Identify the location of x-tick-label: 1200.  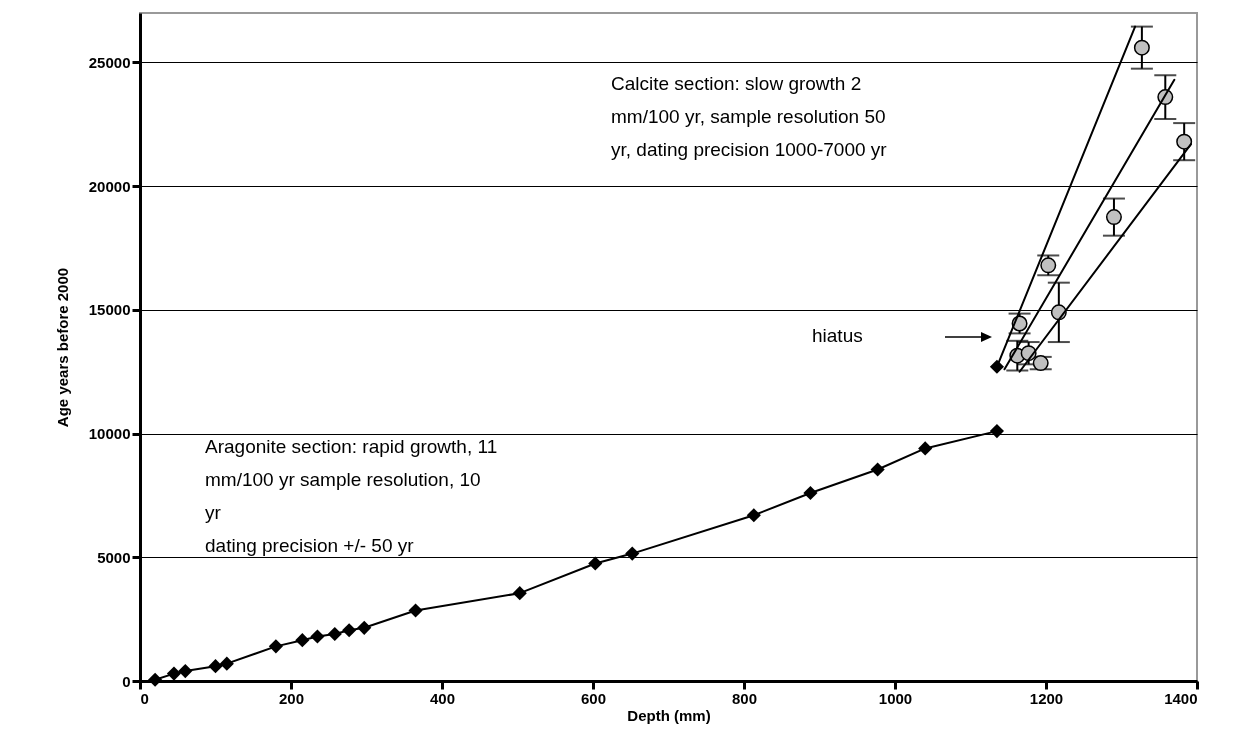
(1046, 698).